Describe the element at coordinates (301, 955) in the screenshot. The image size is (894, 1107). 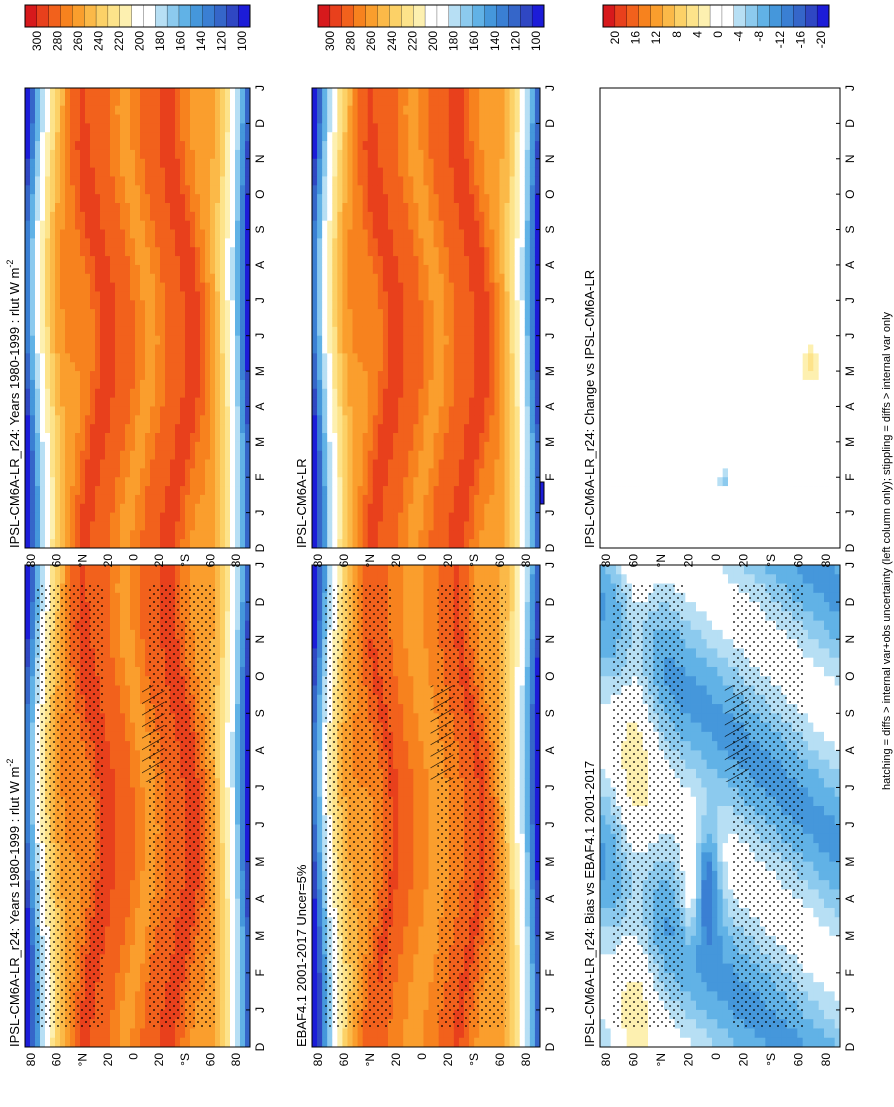
I see `panel-title: EBAF4.1 2001-2017 Uncer=5%` at that location.